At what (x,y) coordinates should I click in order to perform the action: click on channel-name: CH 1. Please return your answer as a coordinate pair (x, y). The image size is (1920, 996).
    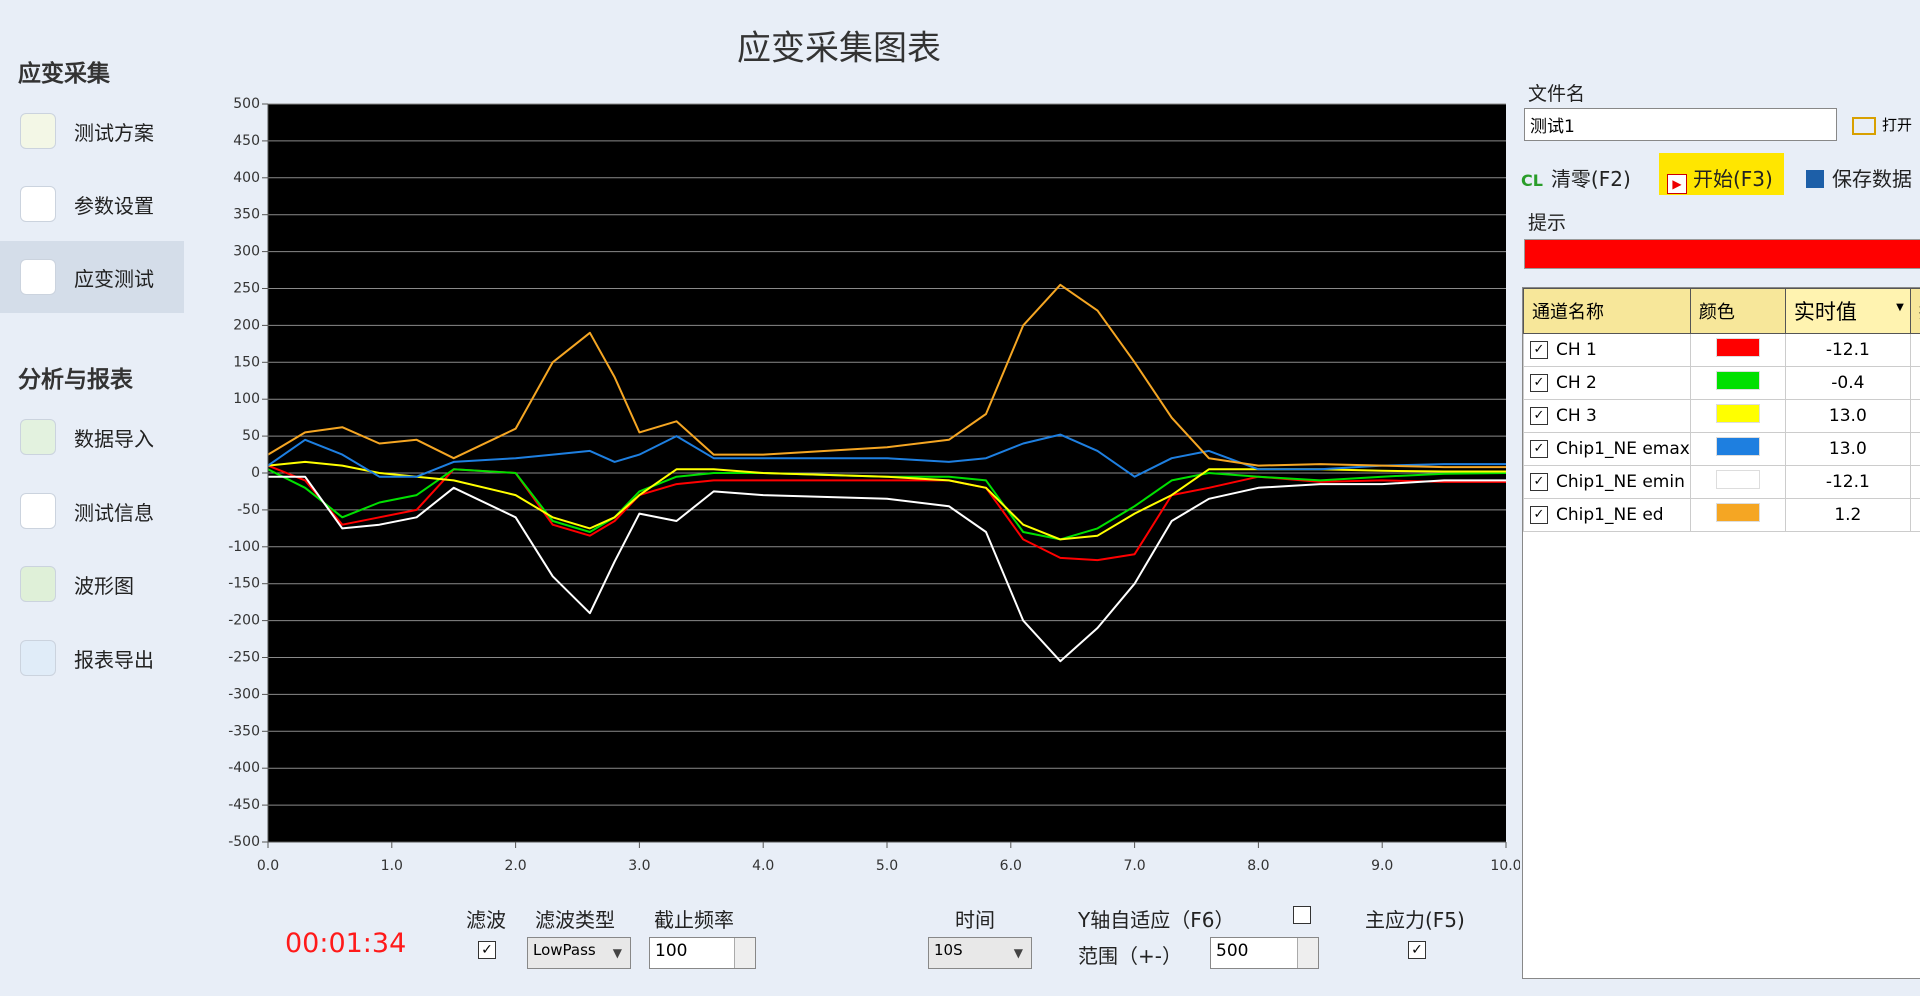
    Looking at the image, I should click on (1576, 350).